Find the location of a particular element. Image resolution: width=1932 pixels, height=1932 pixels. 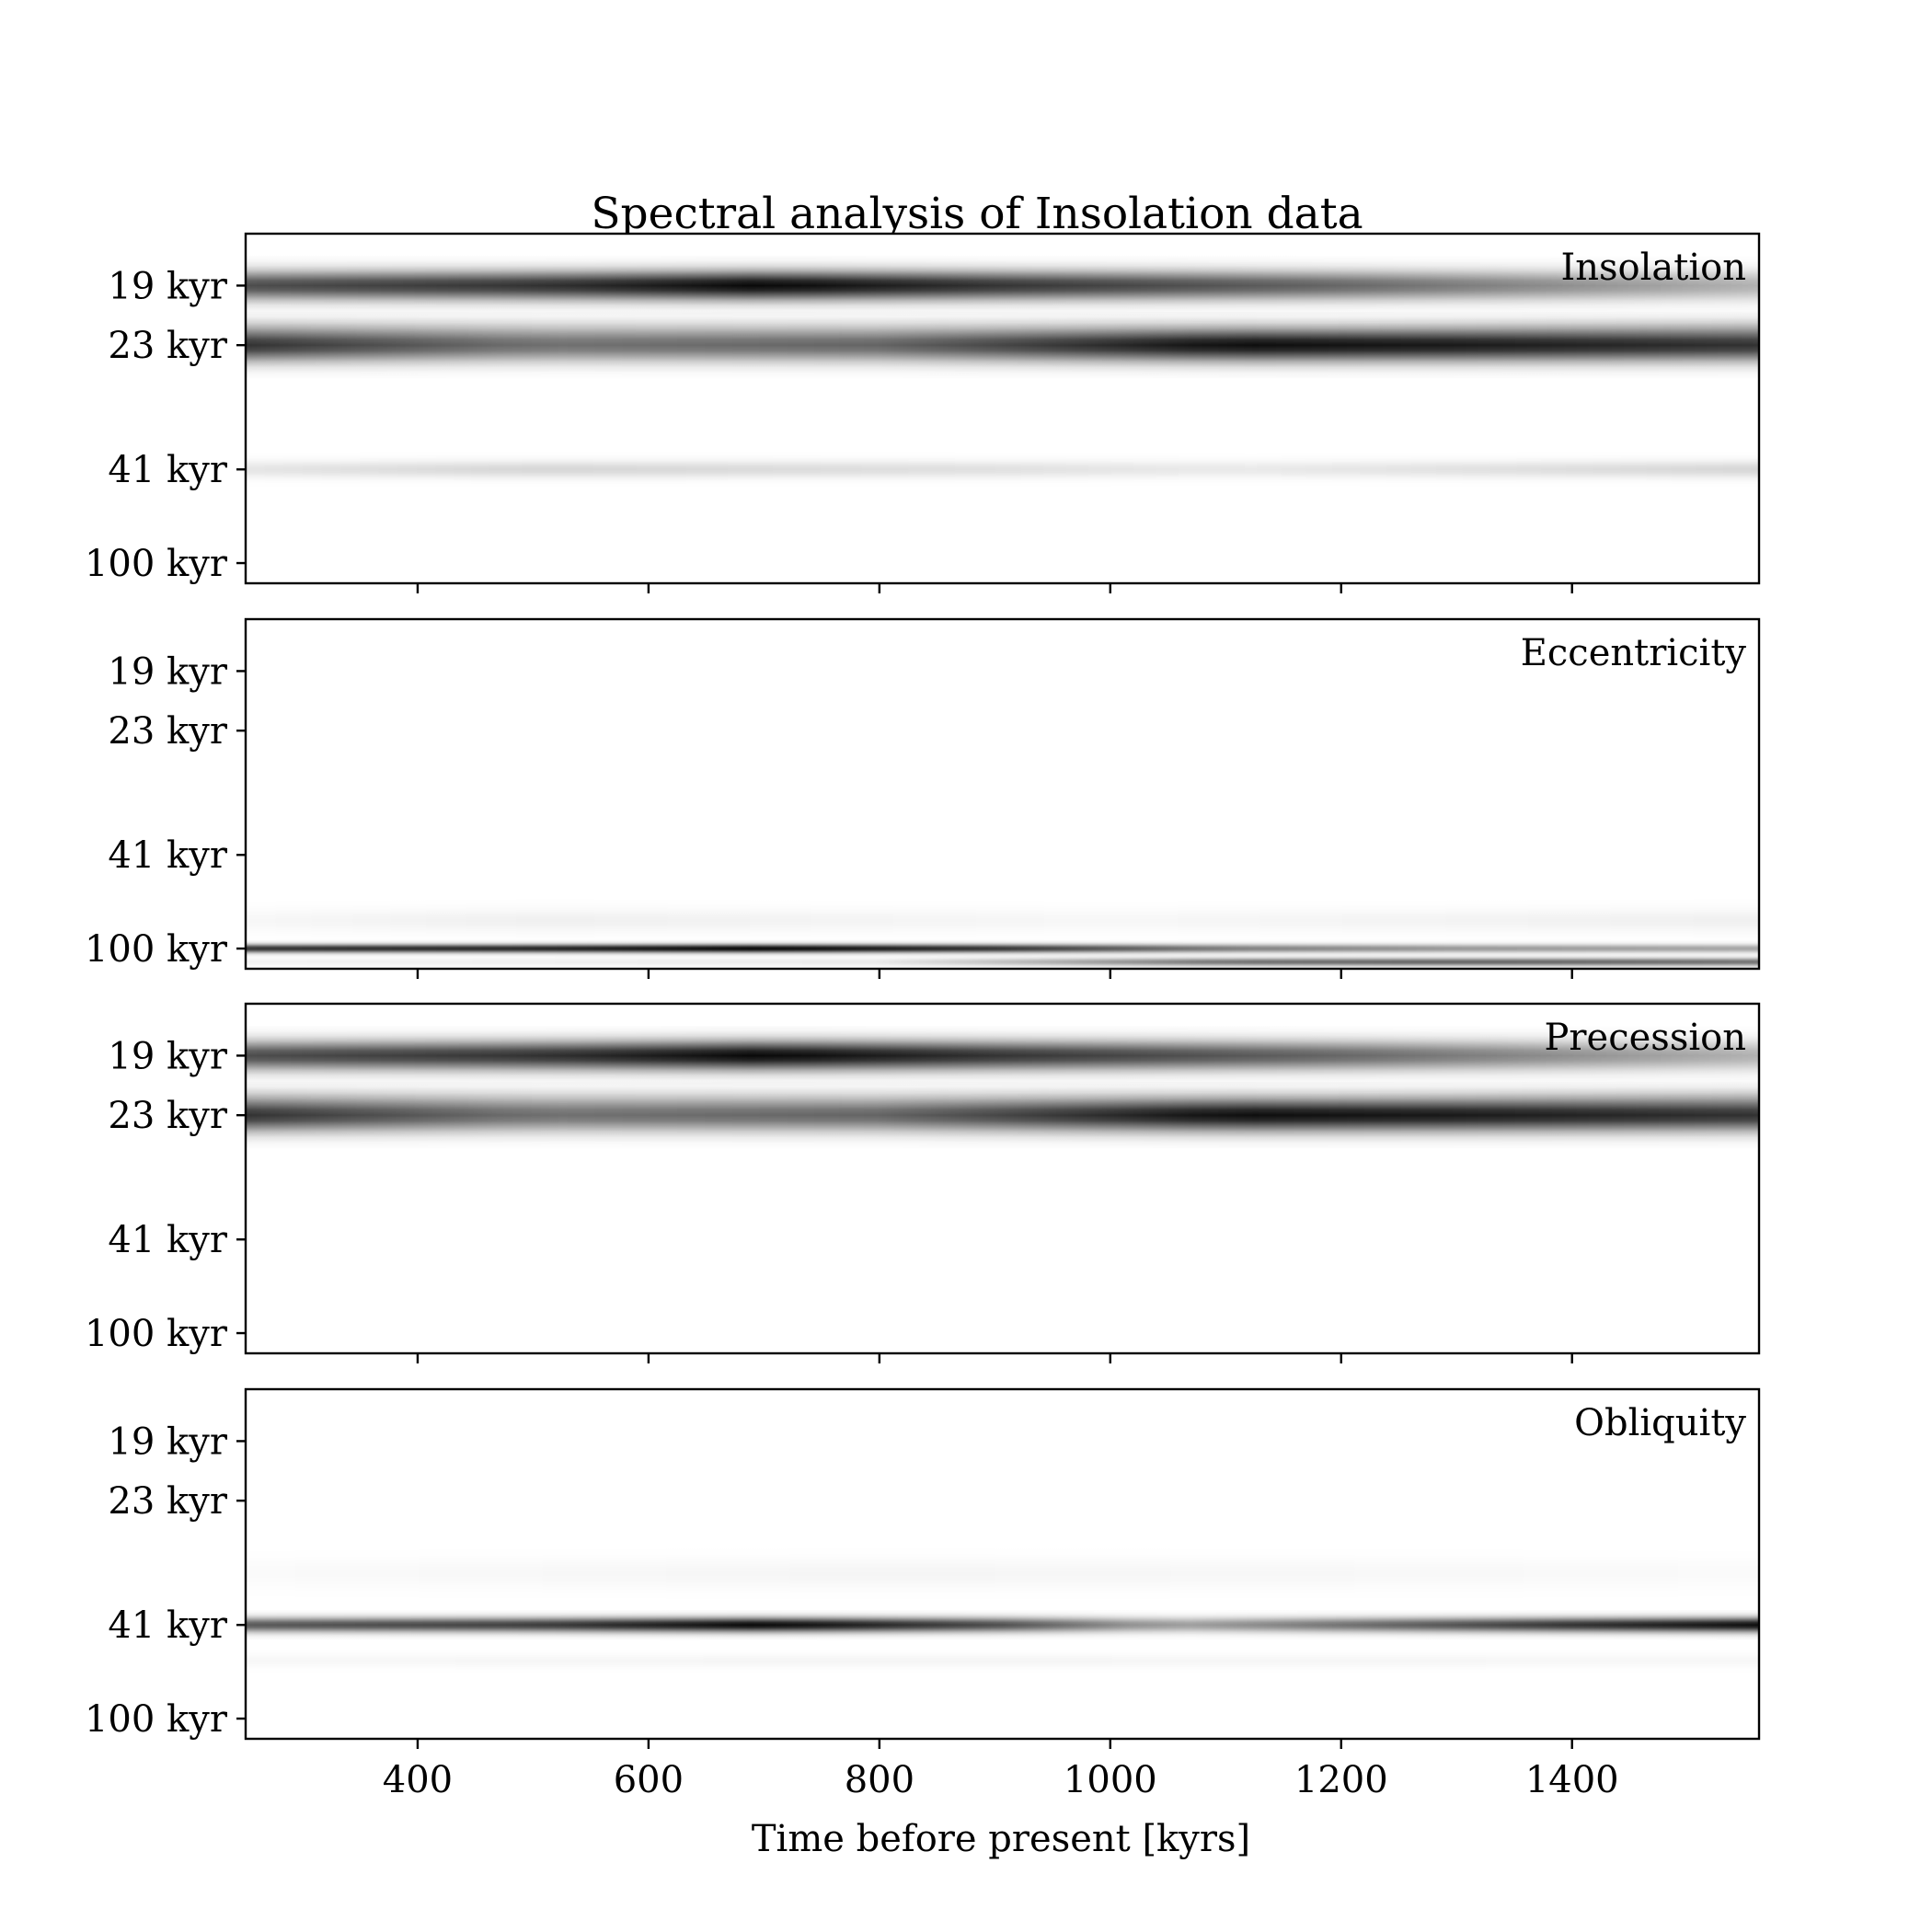

panel-label-precession: Precession is located at coordinates (1645, 1038).